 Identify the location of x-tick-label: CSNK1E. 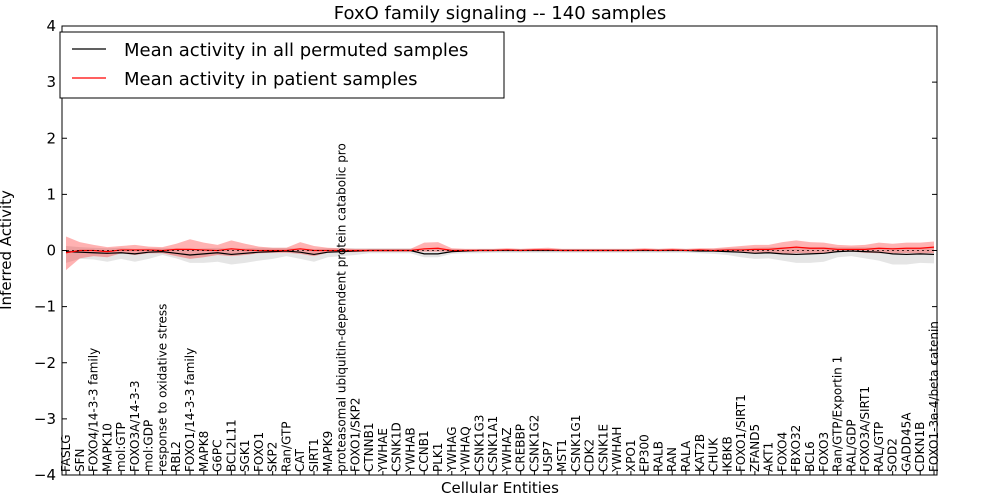
(603, 448).